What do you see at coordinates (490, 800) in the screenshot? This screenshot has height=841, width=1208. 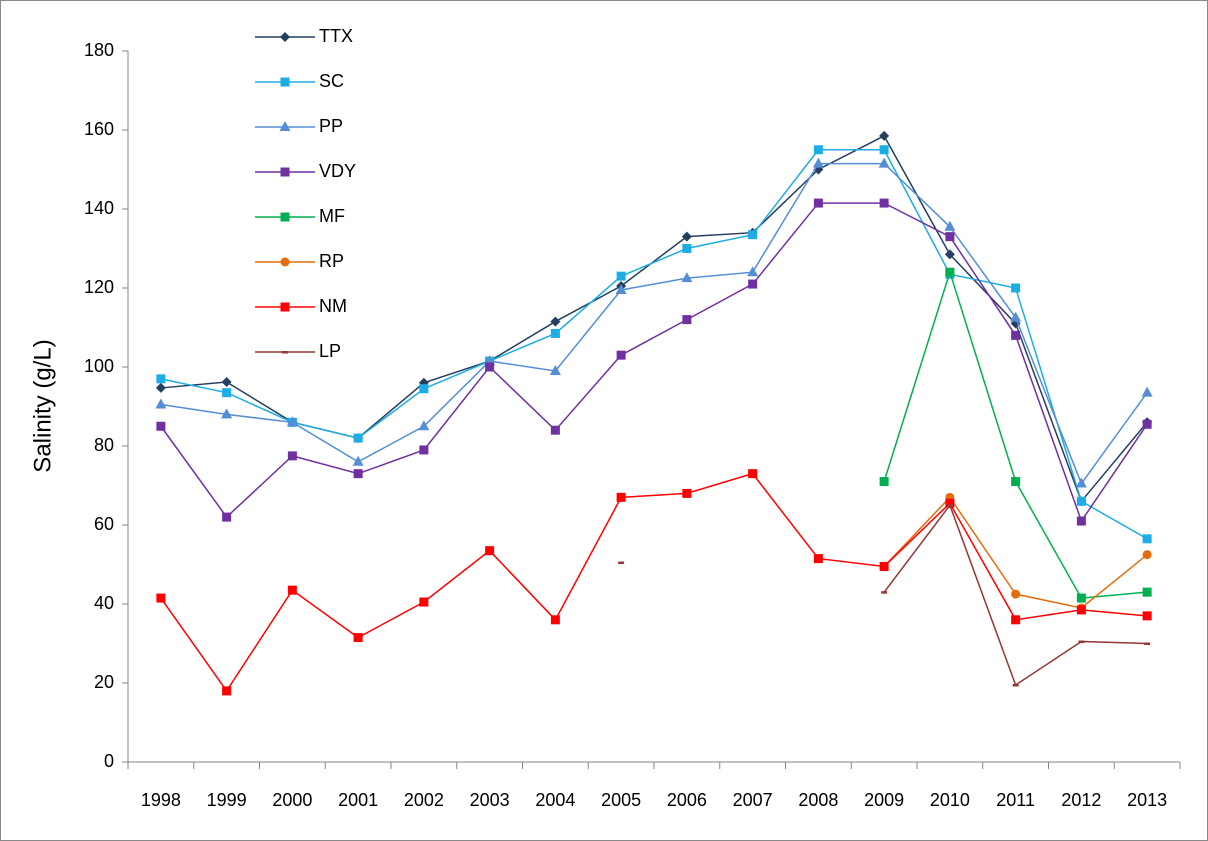 I see `x-tick-label: 2003` at bounding box center [490, 800].